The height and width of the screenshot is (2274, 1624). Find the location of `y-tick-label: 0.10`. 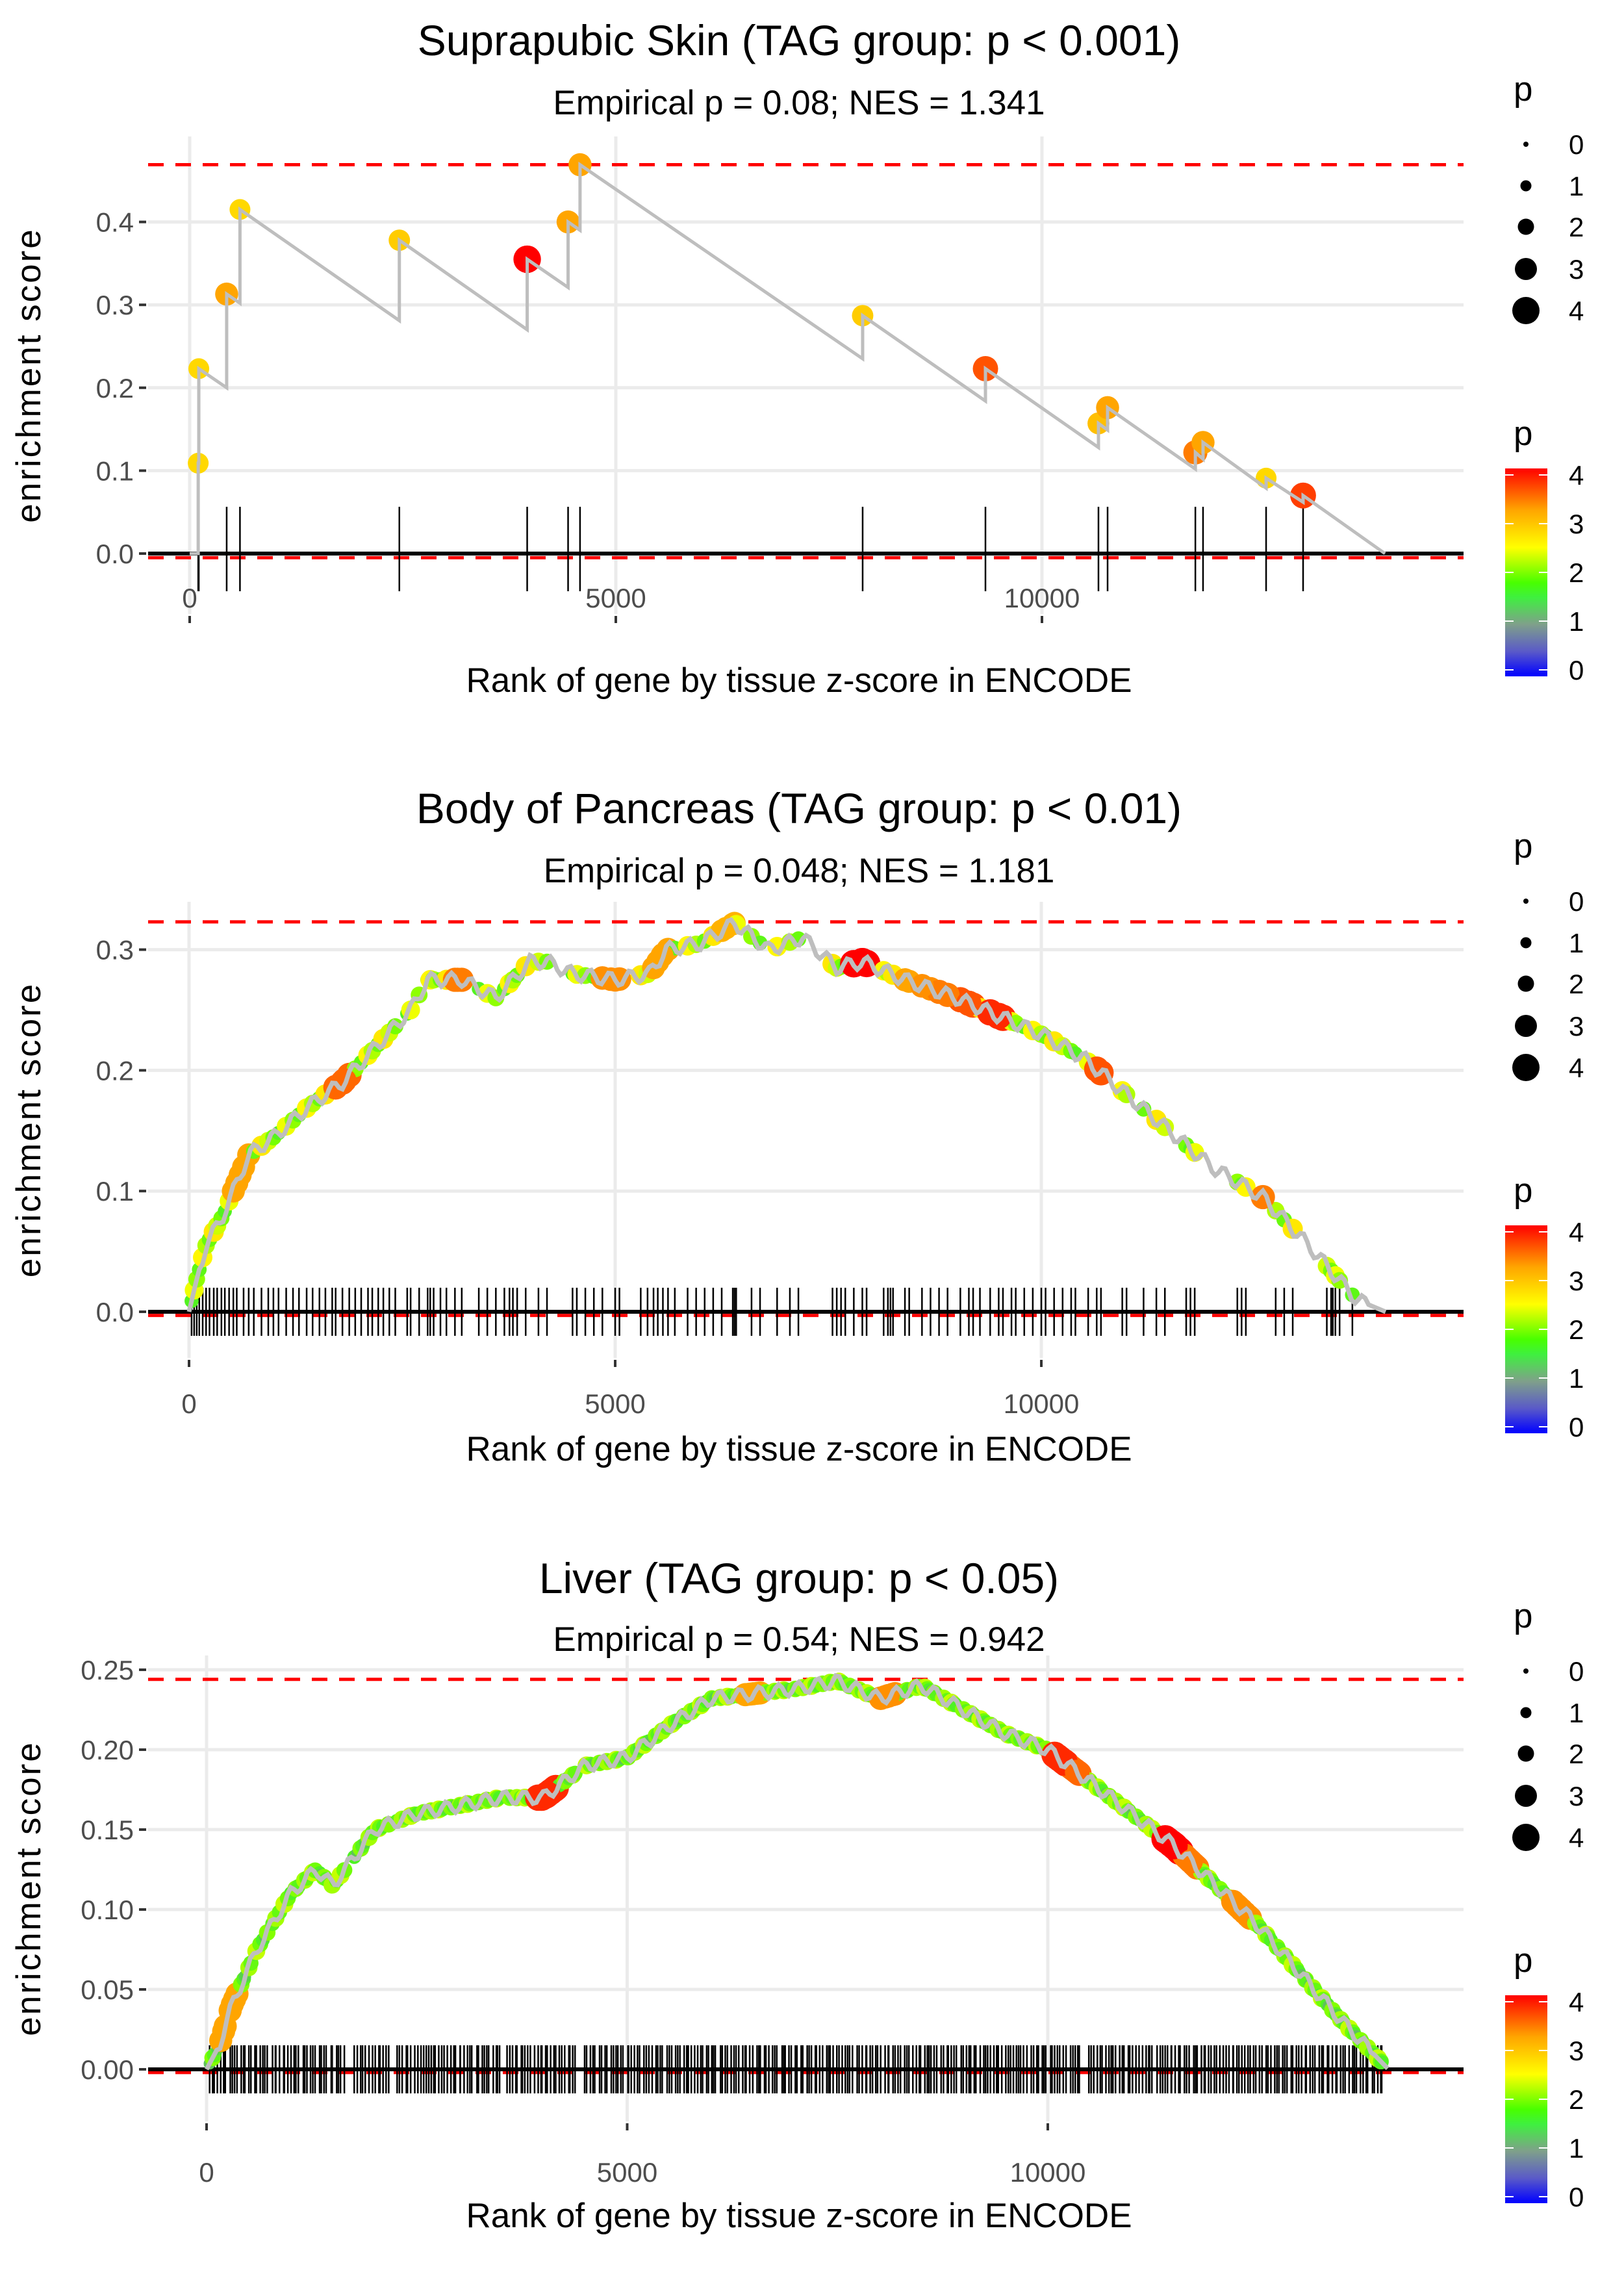

y-tick-label: 0.10 is located at coordinates (107, 1910).